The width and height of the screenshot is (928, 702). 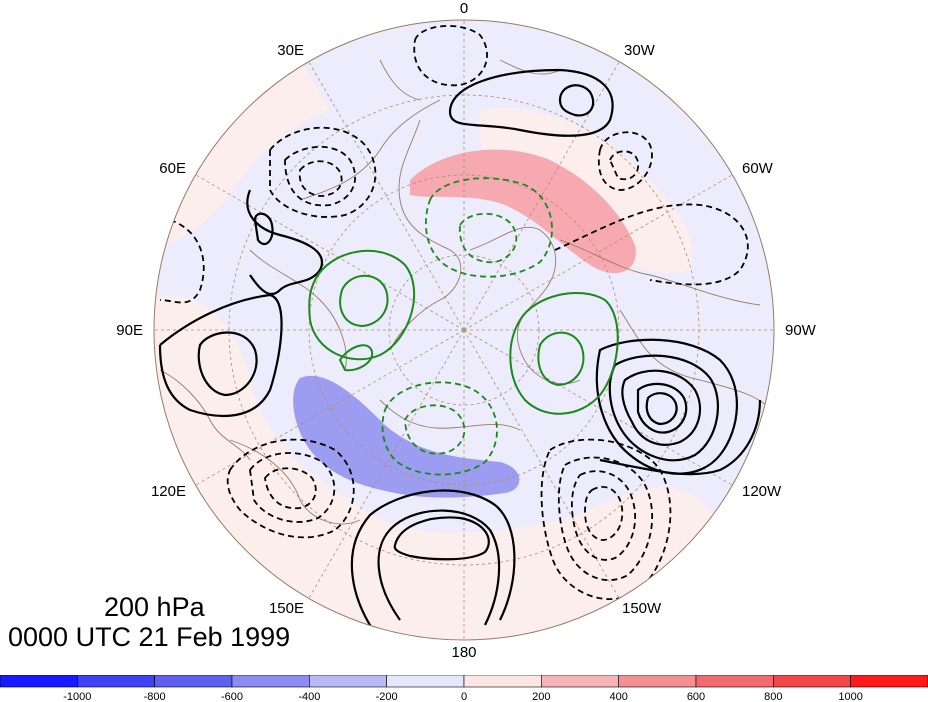 I want to click on lon-label: 0, so click(x=464, y=8).